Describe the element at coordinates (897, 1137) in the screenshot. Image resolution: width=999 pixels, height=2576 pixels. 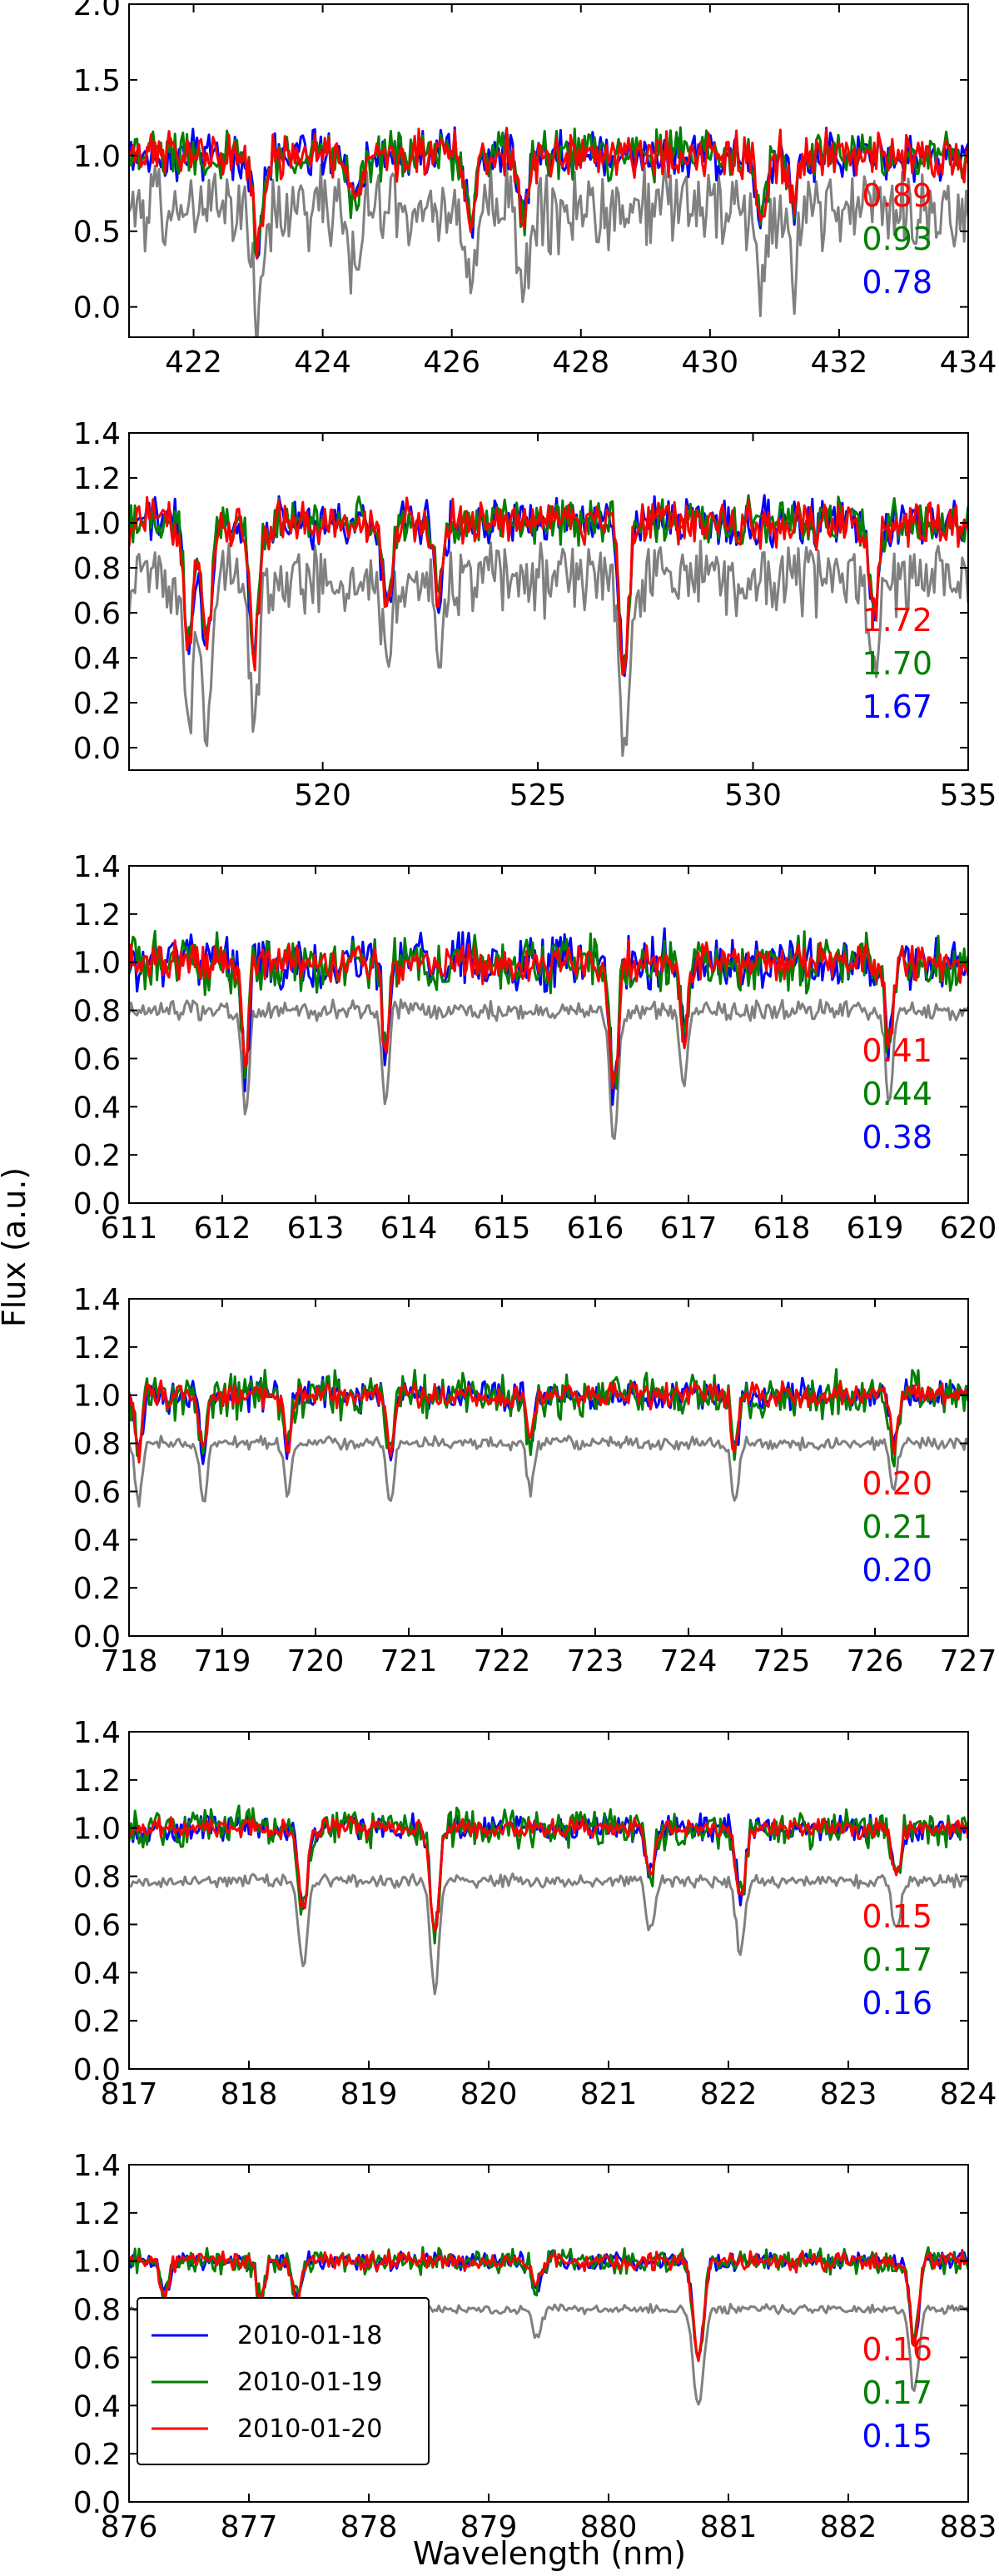
I see `annotation-value: 0.38` at that location.